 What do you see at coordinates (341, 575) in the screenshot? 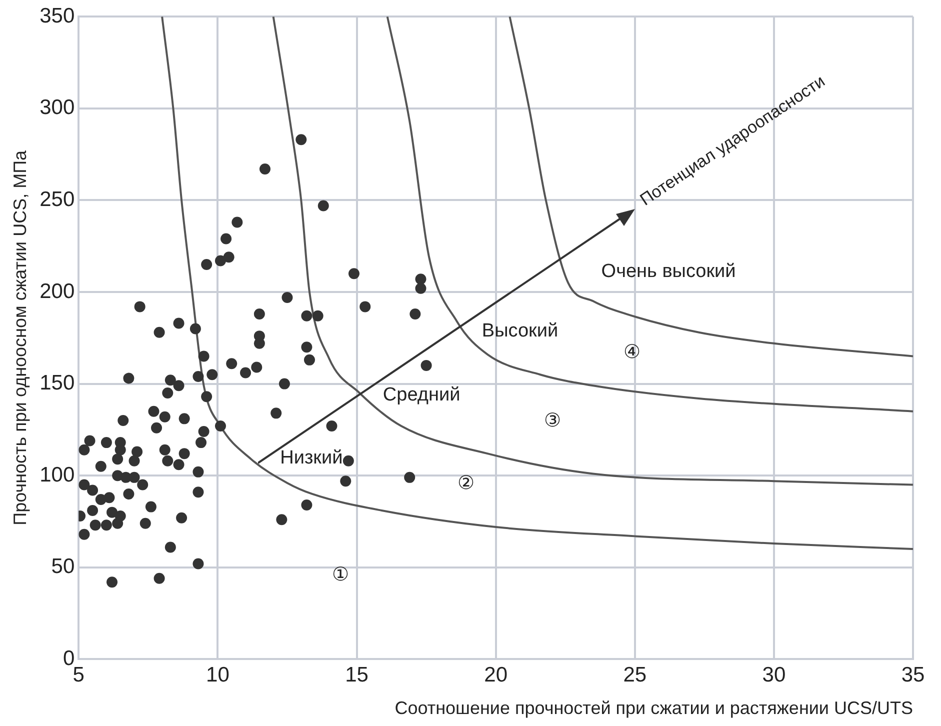
I see `annotation: ①` at bounding box center [341, 575].